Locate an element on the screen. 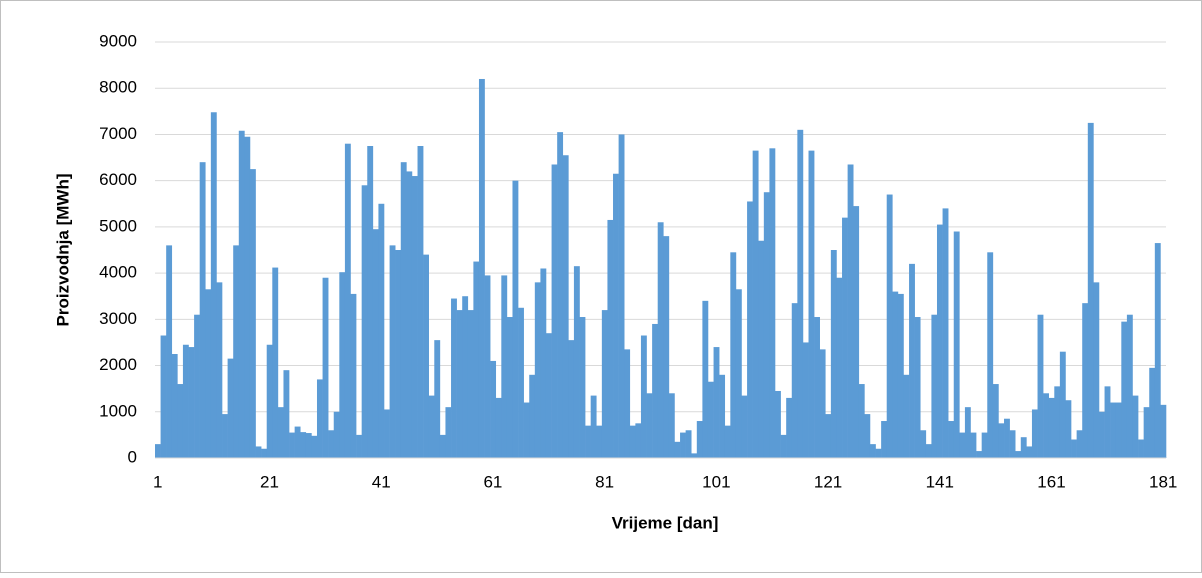 The height and width of the screenshot is (578, 1202). x-tick-label: 1 is located at coordinates (157, 481).